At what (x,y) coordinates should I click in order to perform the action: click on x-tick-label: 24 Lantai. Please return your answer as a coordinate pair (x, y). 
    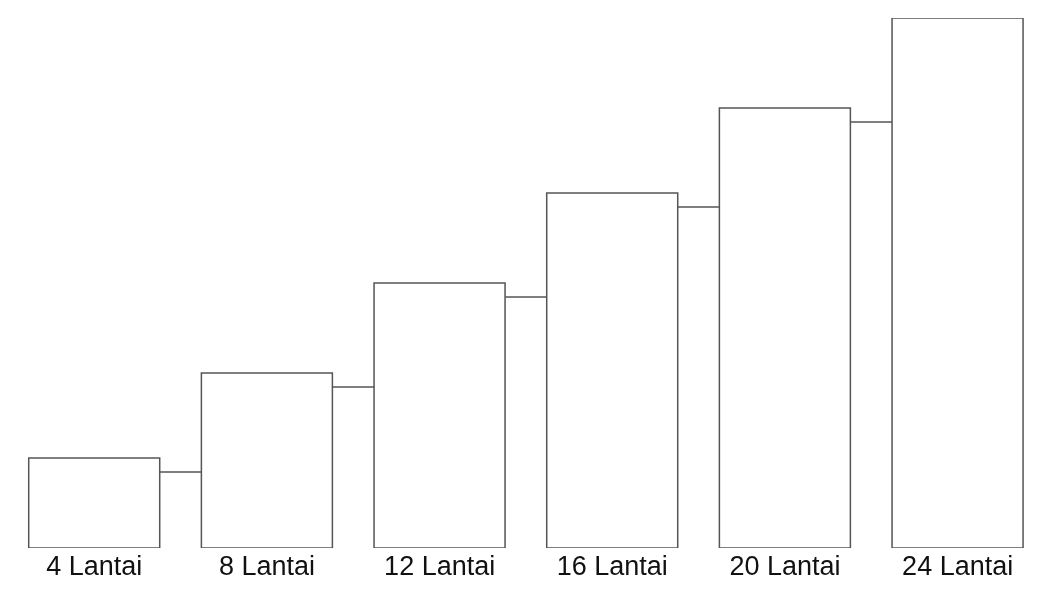
    Looking at the image, I should click on (958, 566).